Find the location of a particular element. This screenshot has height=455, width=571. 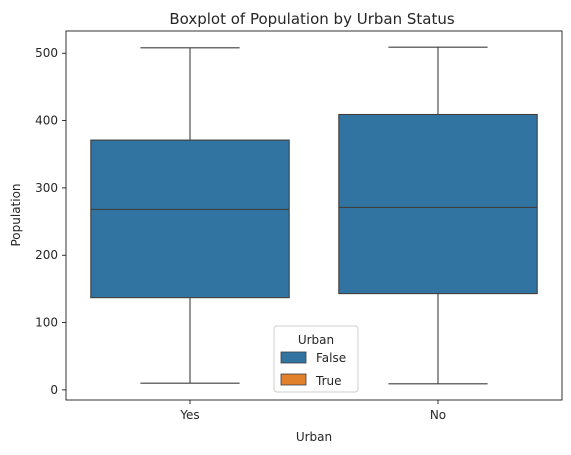

y-tick-label: 0 is located at coordinates (54, 390).